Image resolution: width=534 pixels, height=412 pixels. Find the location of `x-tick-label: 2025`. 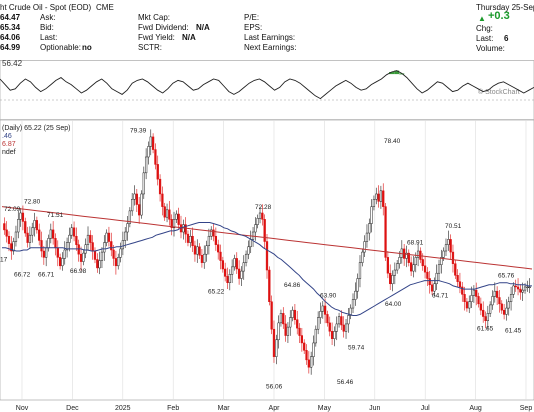

x-tick-label: 2025 is located at coordinates (123, 408).